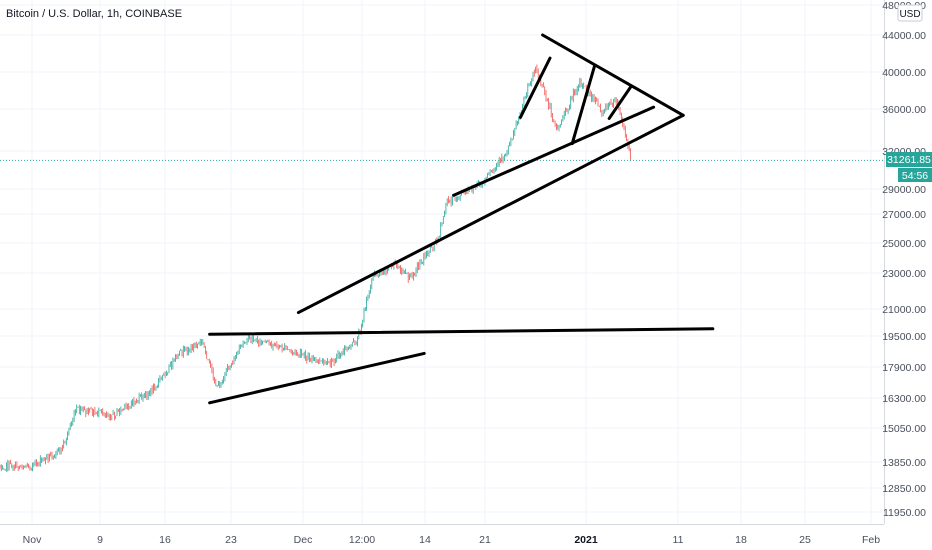 This screenshot has width=932, height=550. What do you see at coordinates (904, 190) in the screenshot?
I see `price-tick-label: 29000.00` at bounding box center [904, 190].